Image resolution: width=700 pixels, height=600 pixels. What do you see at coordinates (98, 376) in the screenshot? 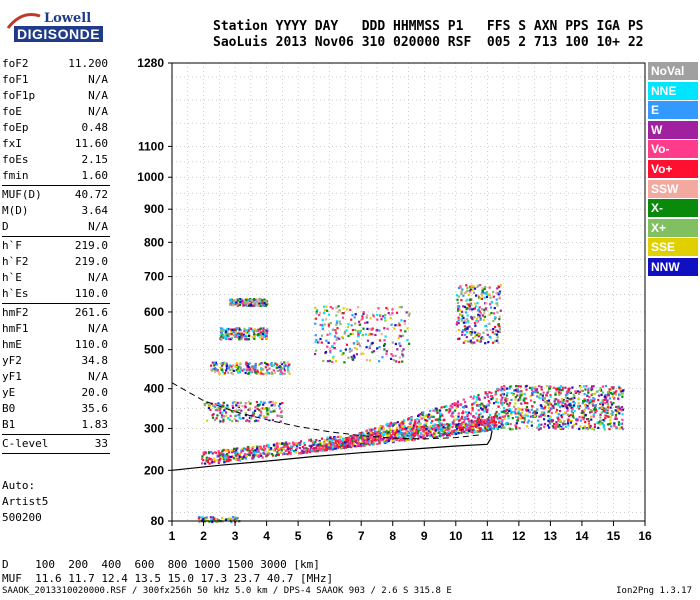
I see `param-value: N/A` at bounding box center [98, 376].